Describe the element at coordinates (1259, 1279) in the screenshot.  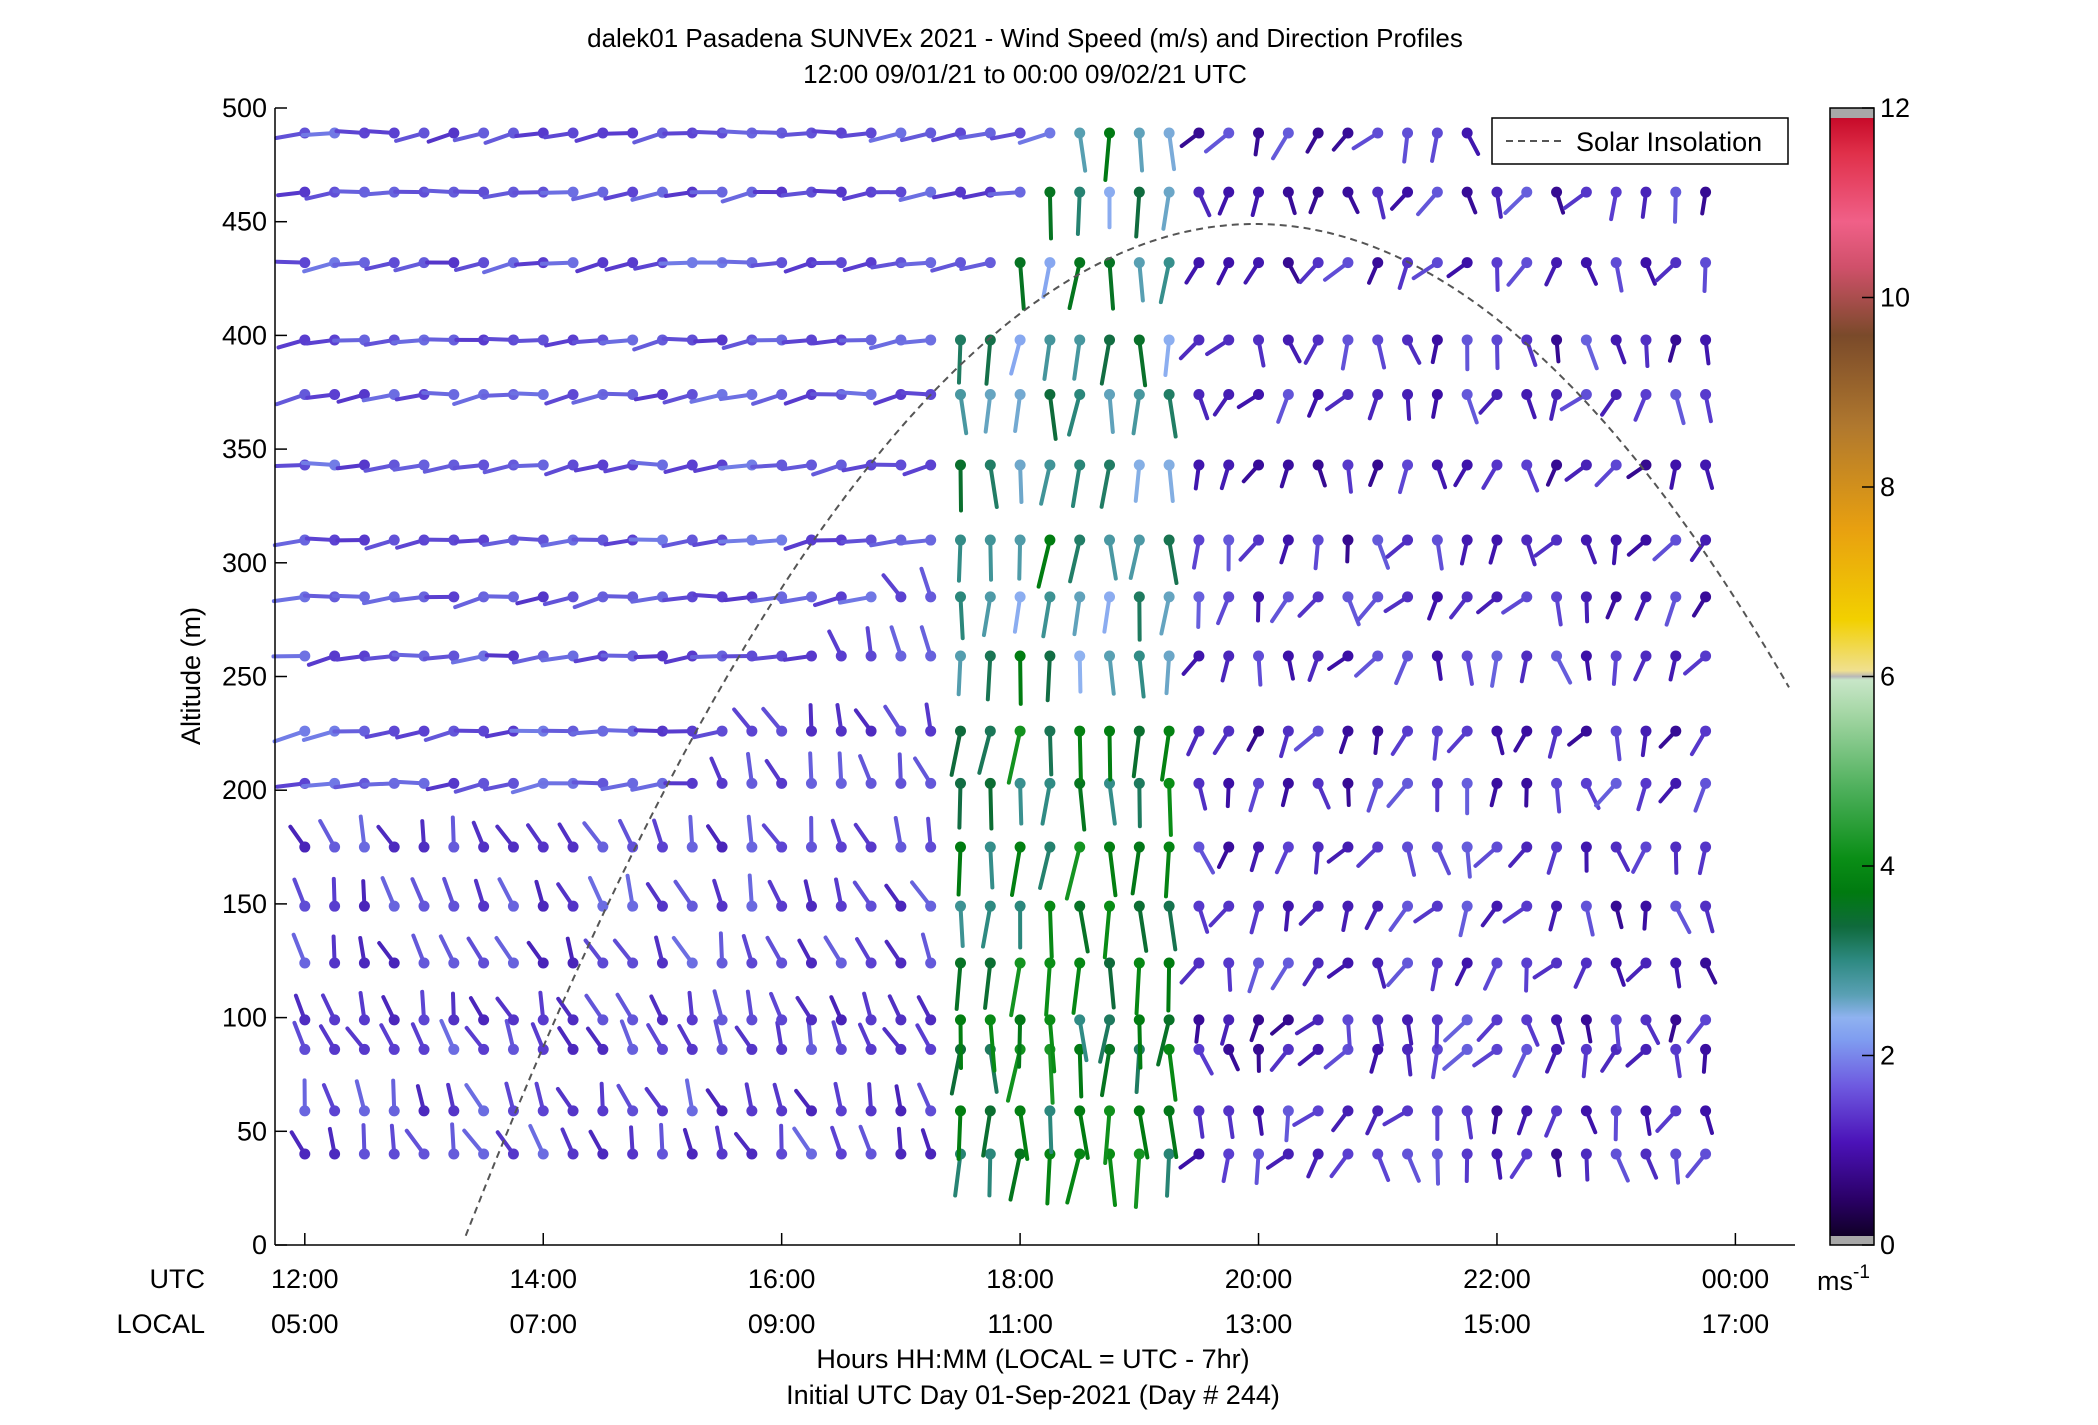
I see `x-tick-label-utc: 20:00` at that location.